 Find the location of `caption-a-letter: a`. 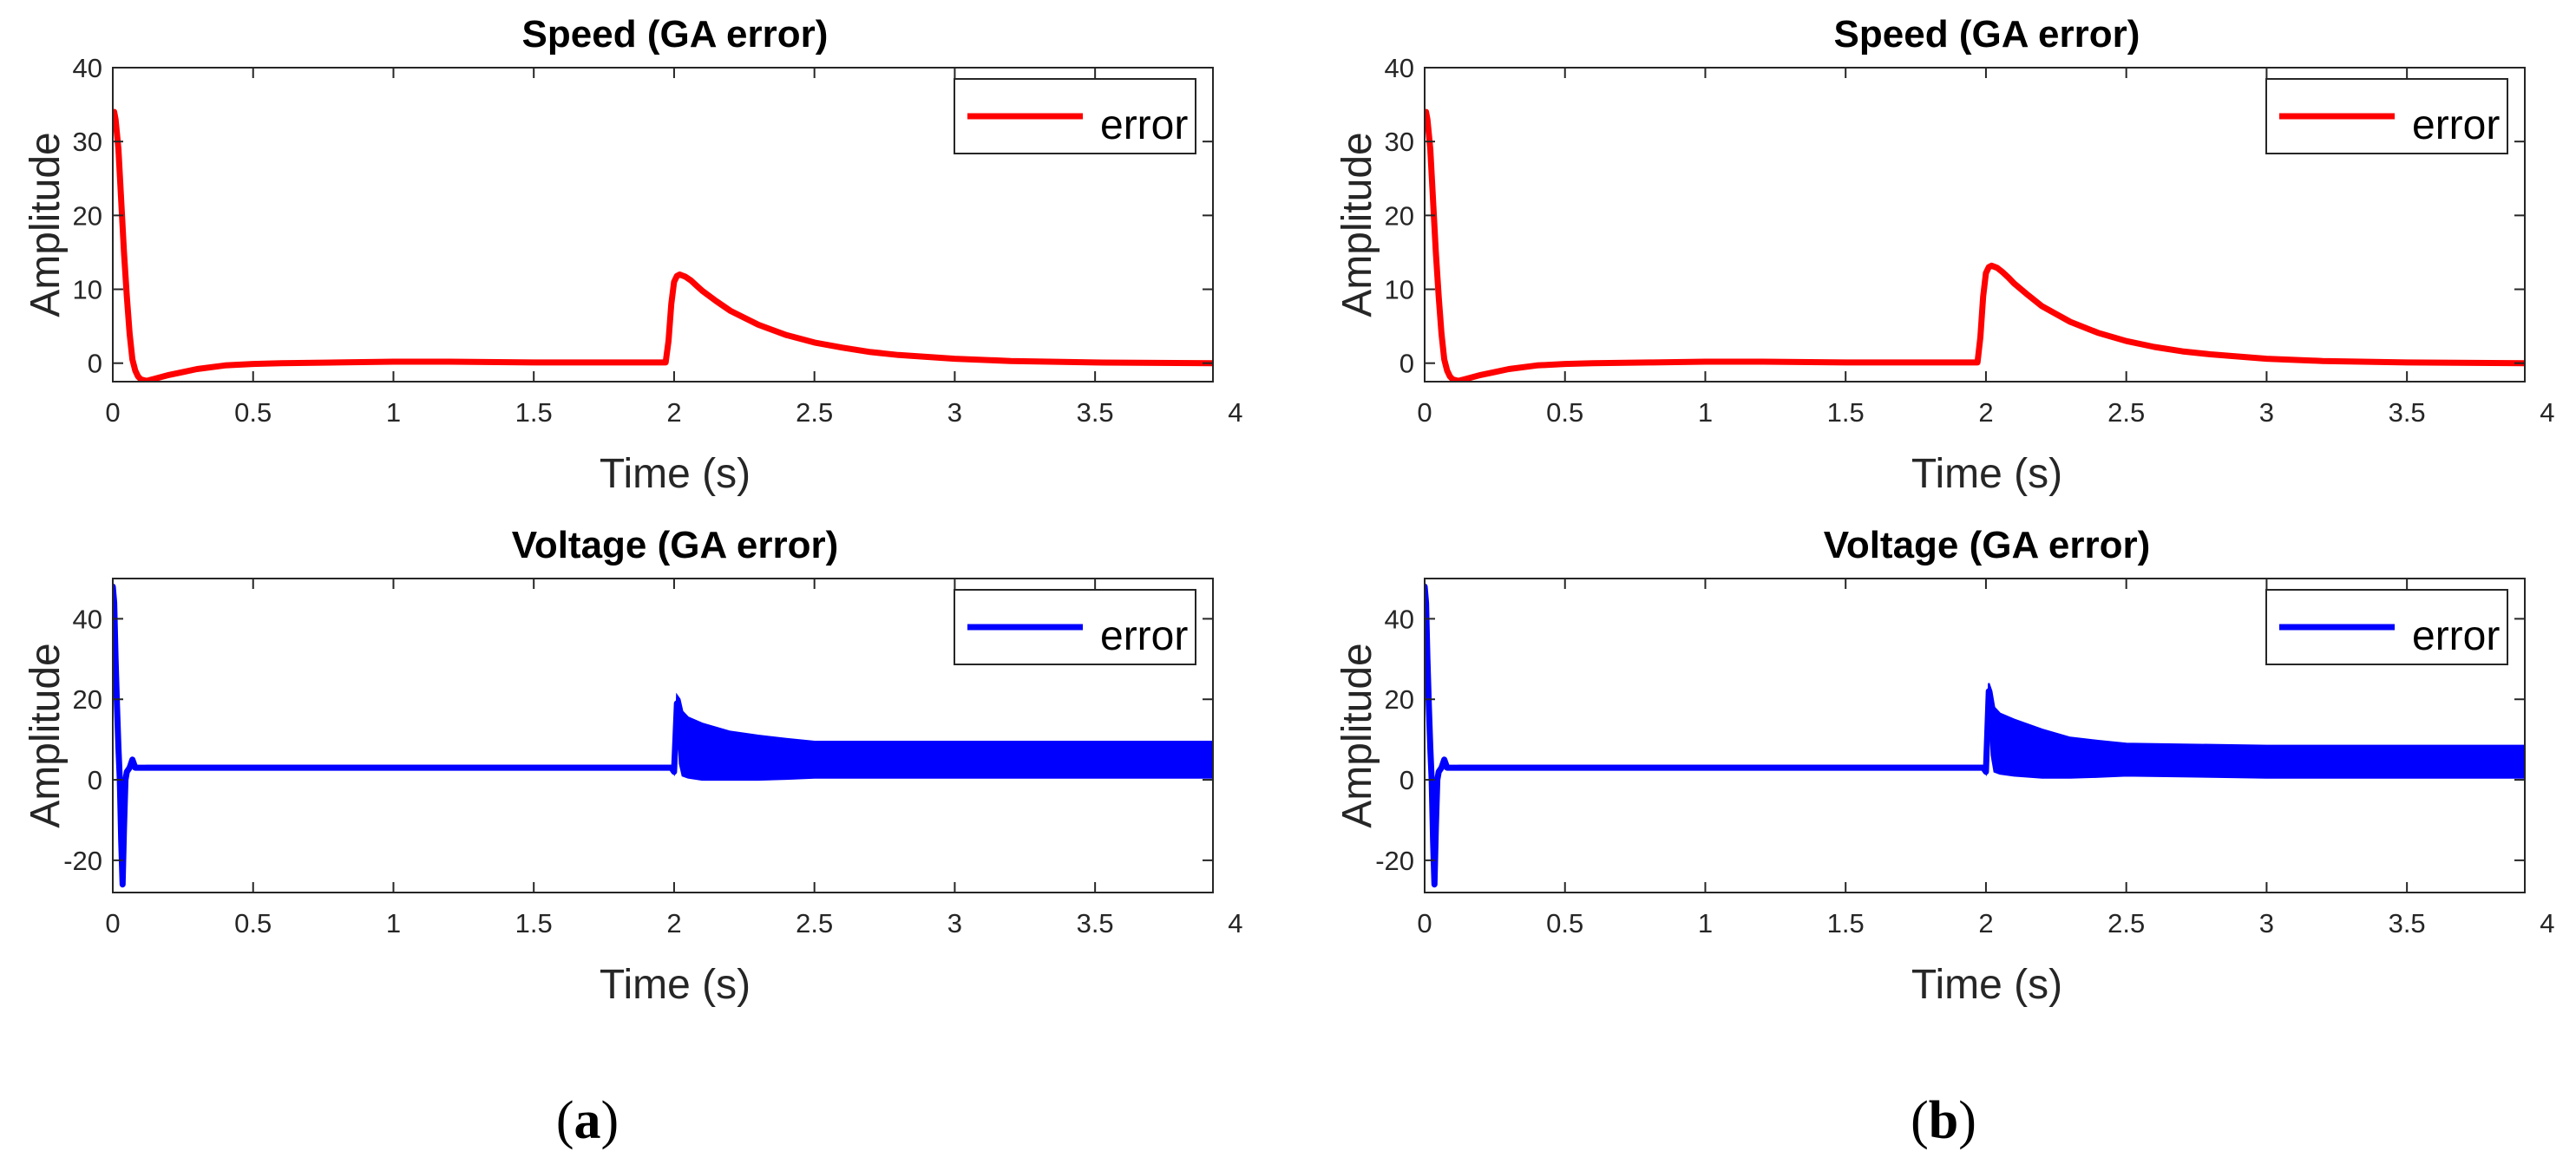

caption-a-letter: a is located at coordinates (587, 1120).